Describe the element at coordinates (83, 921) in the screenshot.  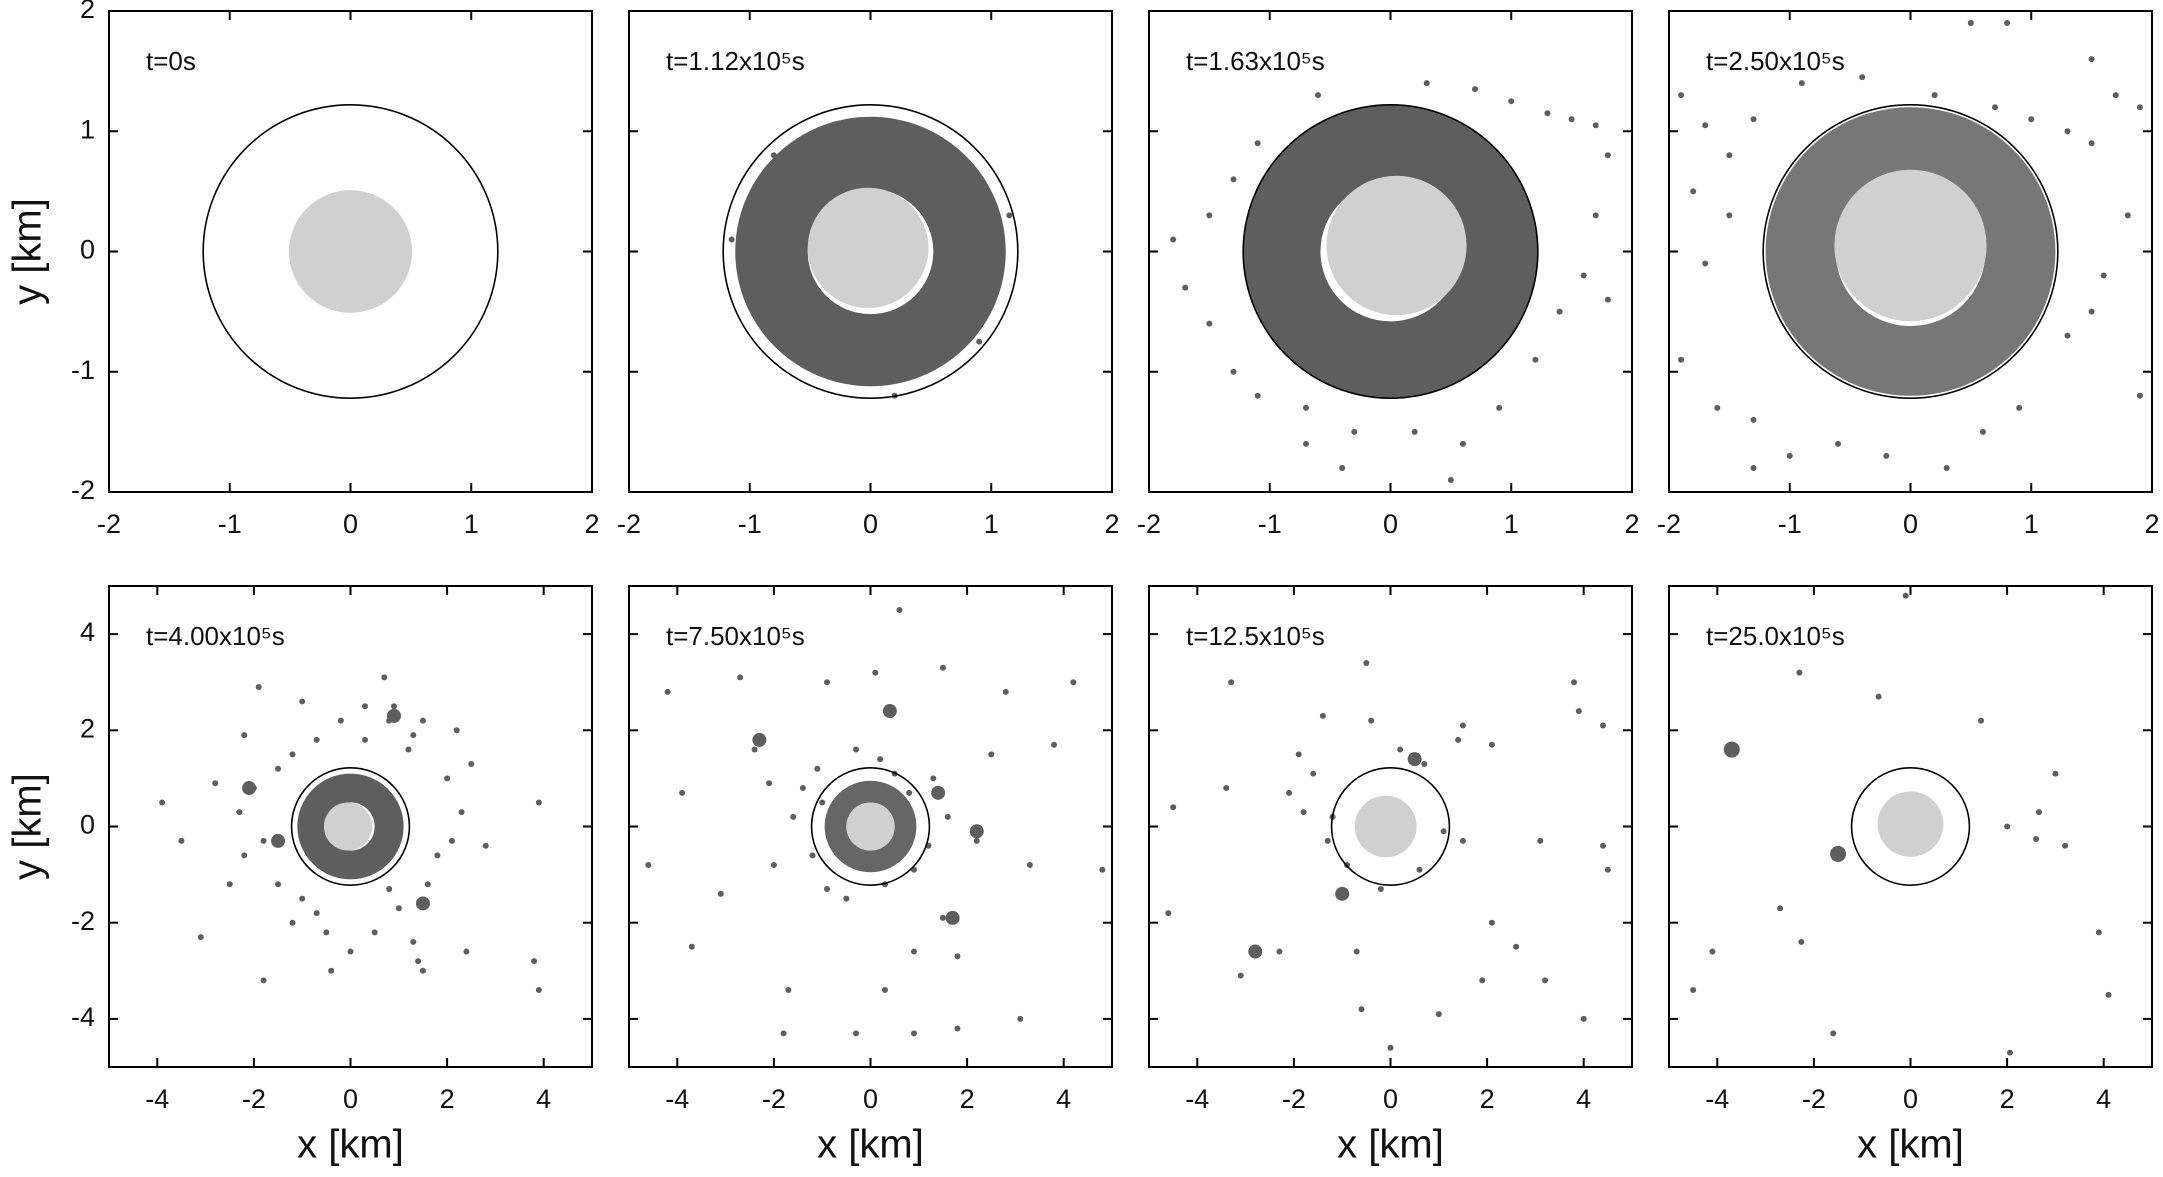
I see `y-tick-label: -2` at that location.